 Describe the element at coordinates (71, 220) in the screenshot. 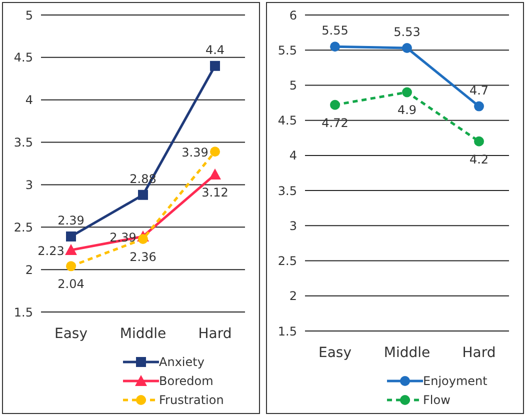

I see `data-label: 2.39` at that location.